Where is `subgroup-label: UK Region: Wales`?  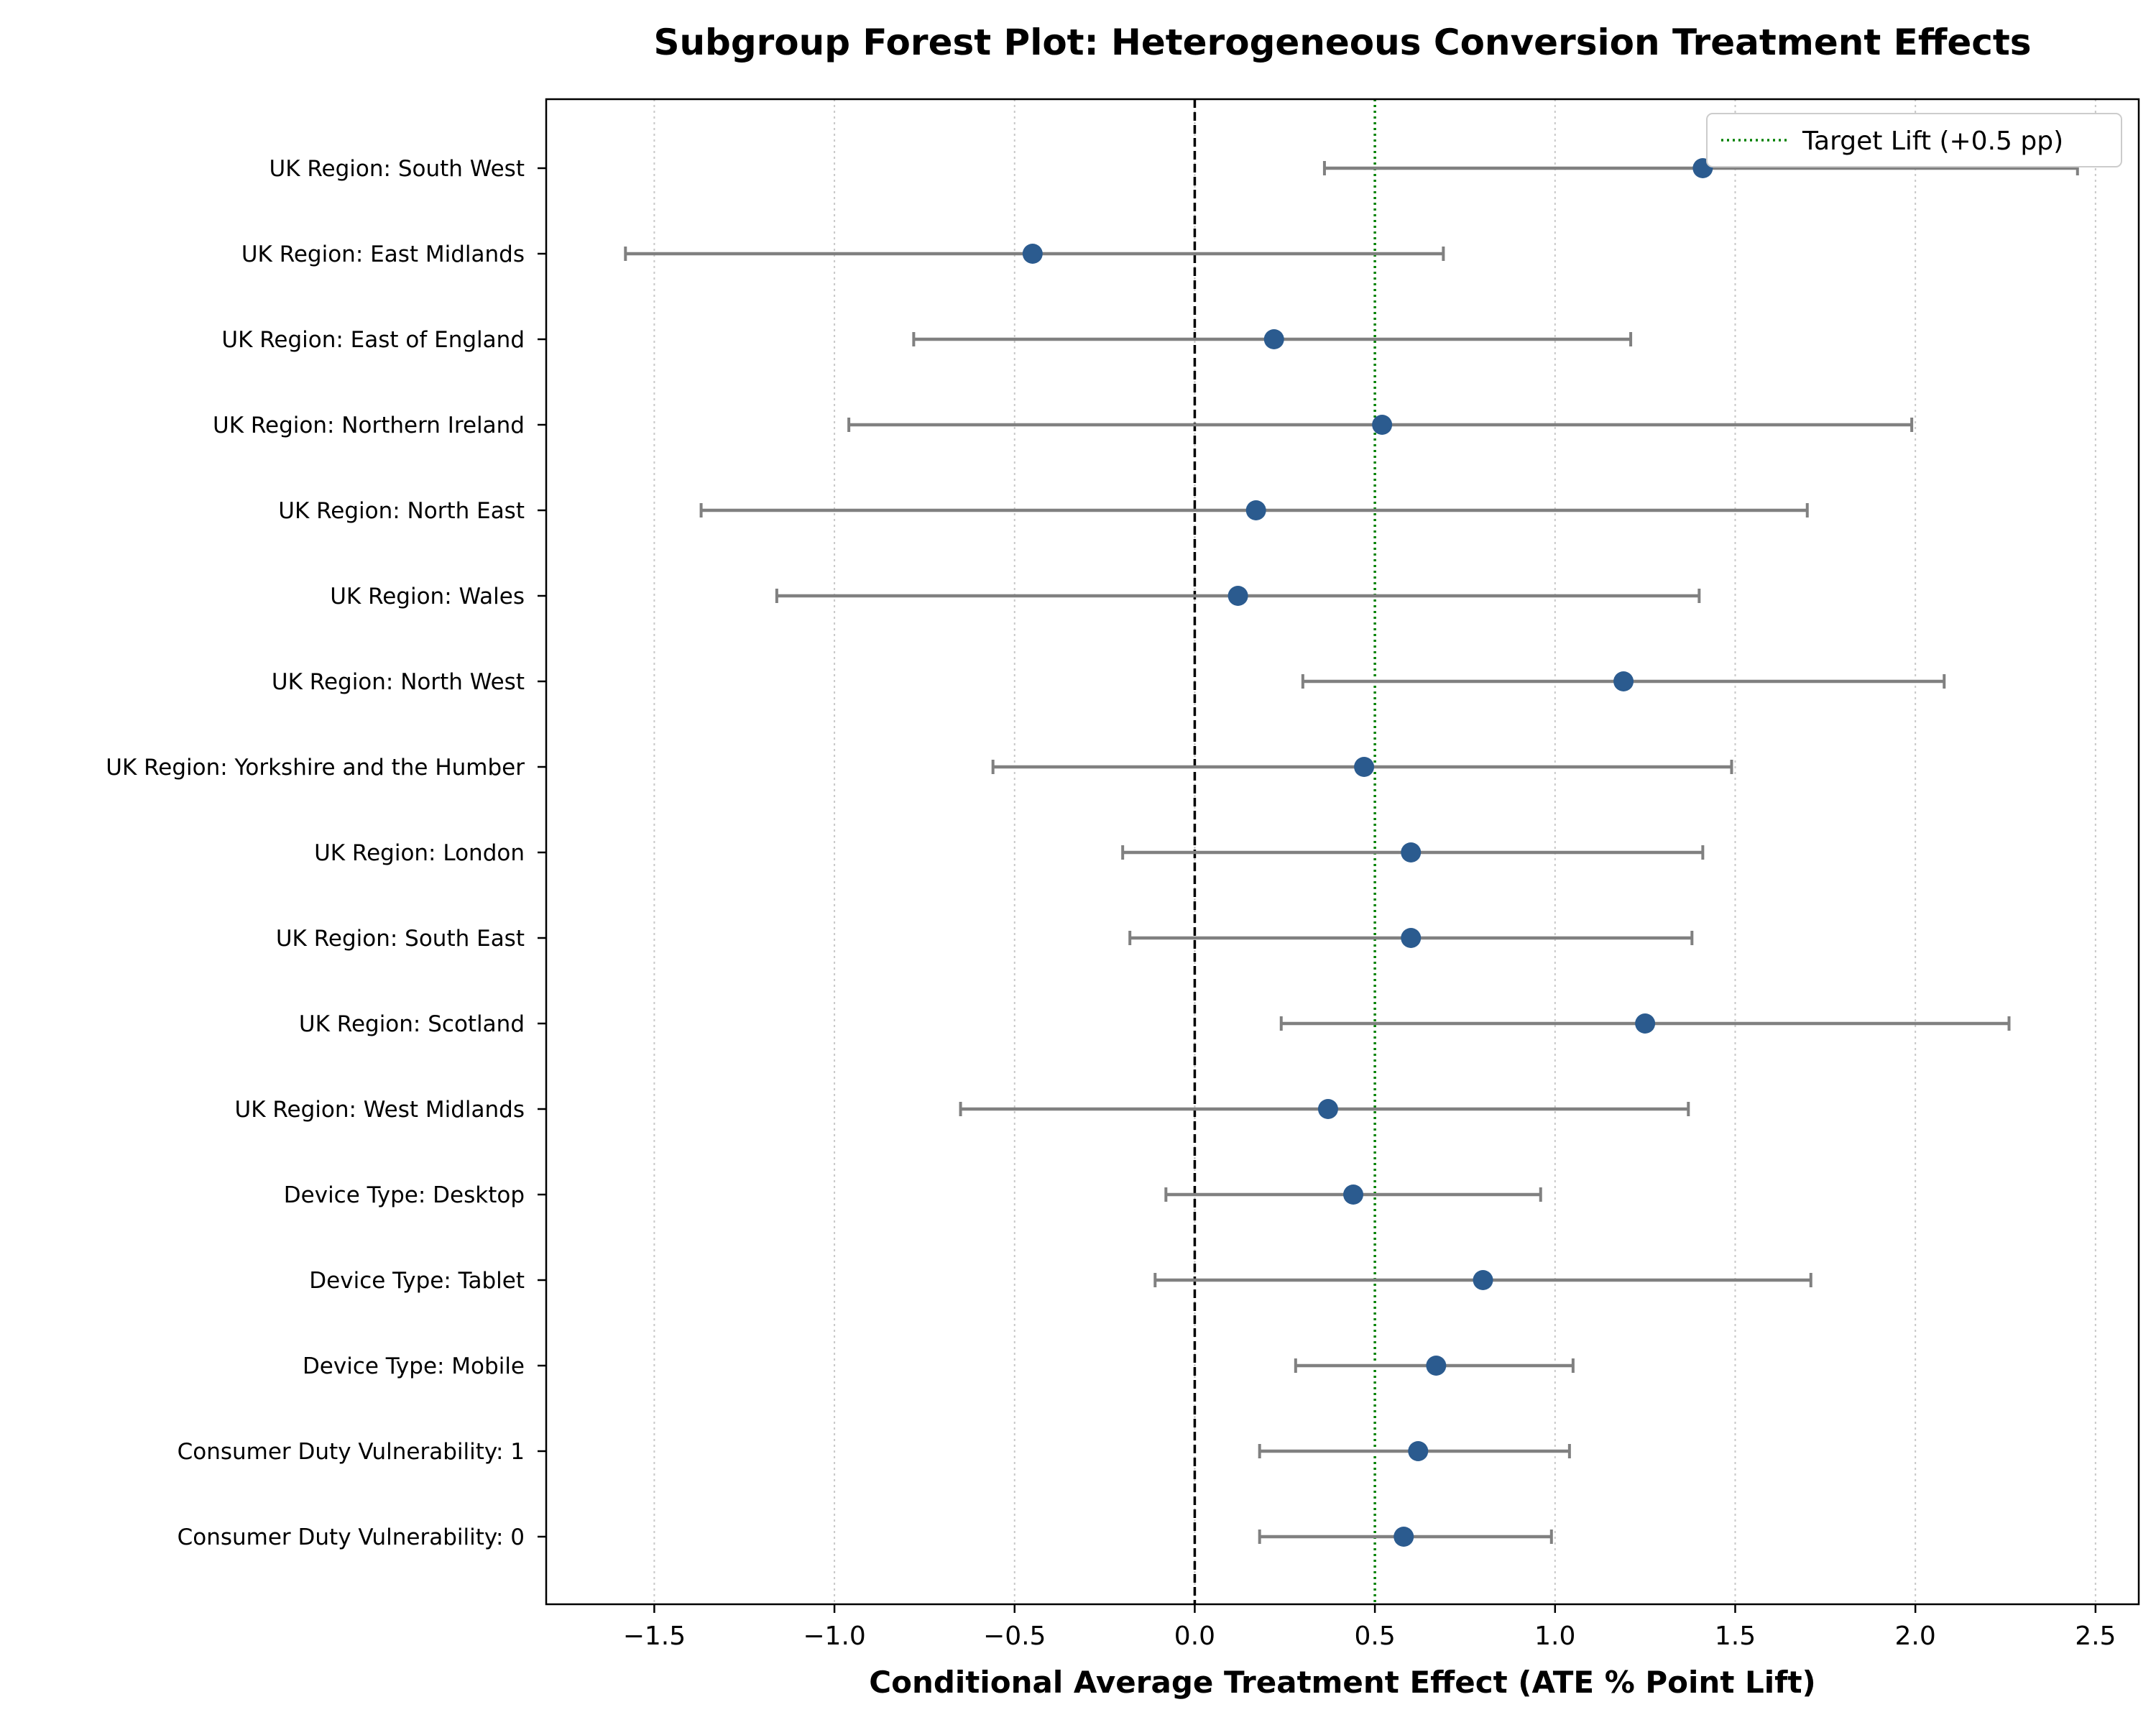
subgroup-label: UK Region: Wales is located at coordinates (427, 597).